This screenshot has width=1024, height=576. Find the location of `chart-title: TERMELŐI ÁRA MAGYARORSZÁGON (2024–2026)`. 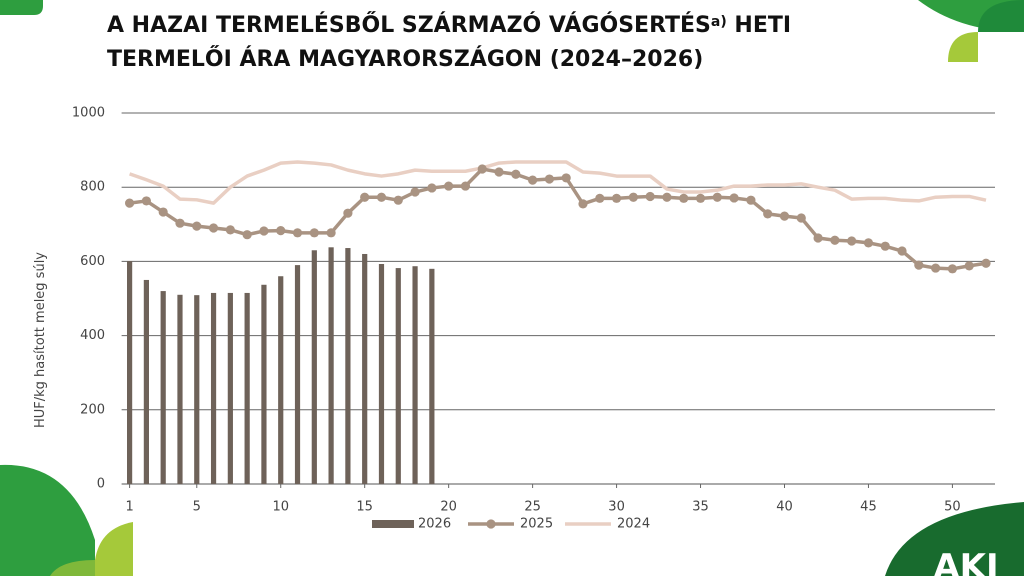

chart-title: TERMELŐI ÁRA MAGYARORSZÁGON (2024–2026) is located at coordinates (405, 59).